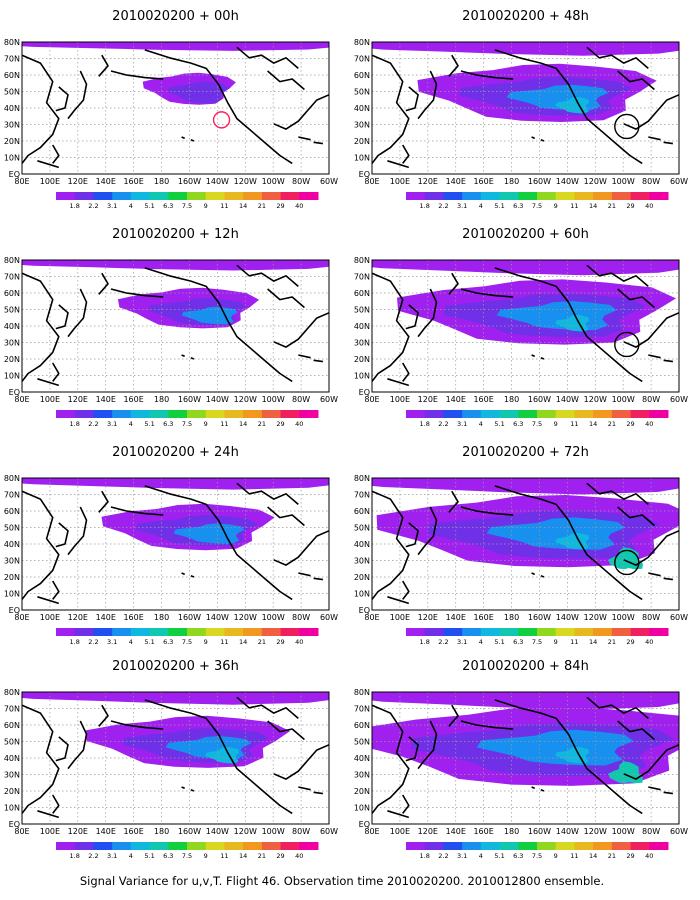 The width and height of the screenshot is (700, 900). What do you see at coordinates (299, 856) in the screenshot?
I see `colorbar-label: 40` at bounding box center [299, 856].